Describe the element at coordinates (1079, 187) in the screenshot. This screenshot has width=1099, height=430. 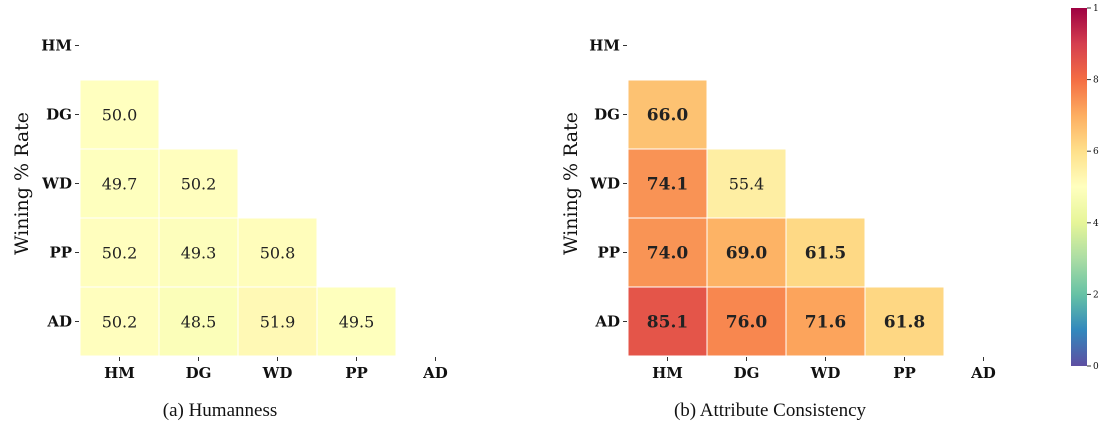
I see `colorbar-gradient` at that location.